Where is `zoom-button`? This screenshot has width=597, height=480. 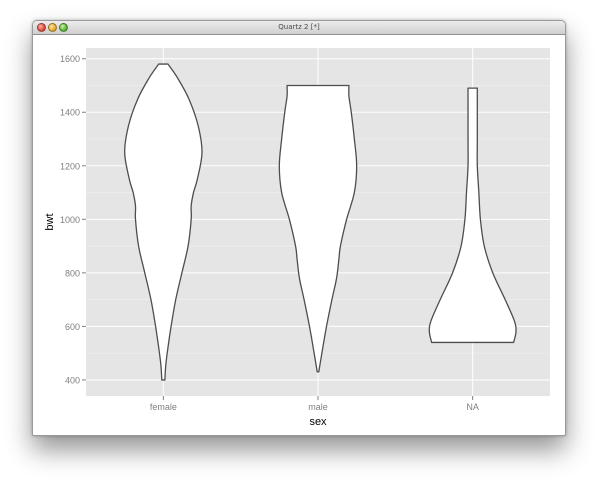 zoom-button is located at coordinates (63, 27).